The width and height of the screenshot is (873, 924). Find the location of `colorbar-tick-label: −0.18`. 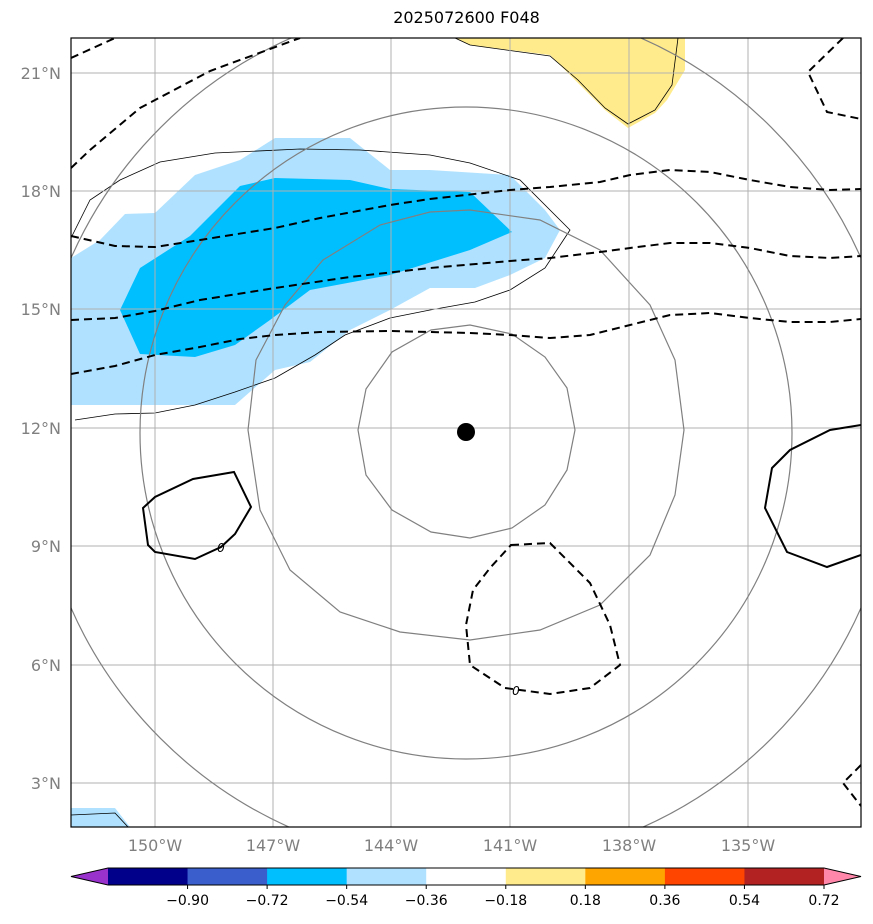

colorbar-tick-label: −0.18 is located at coordinates (505, 901).